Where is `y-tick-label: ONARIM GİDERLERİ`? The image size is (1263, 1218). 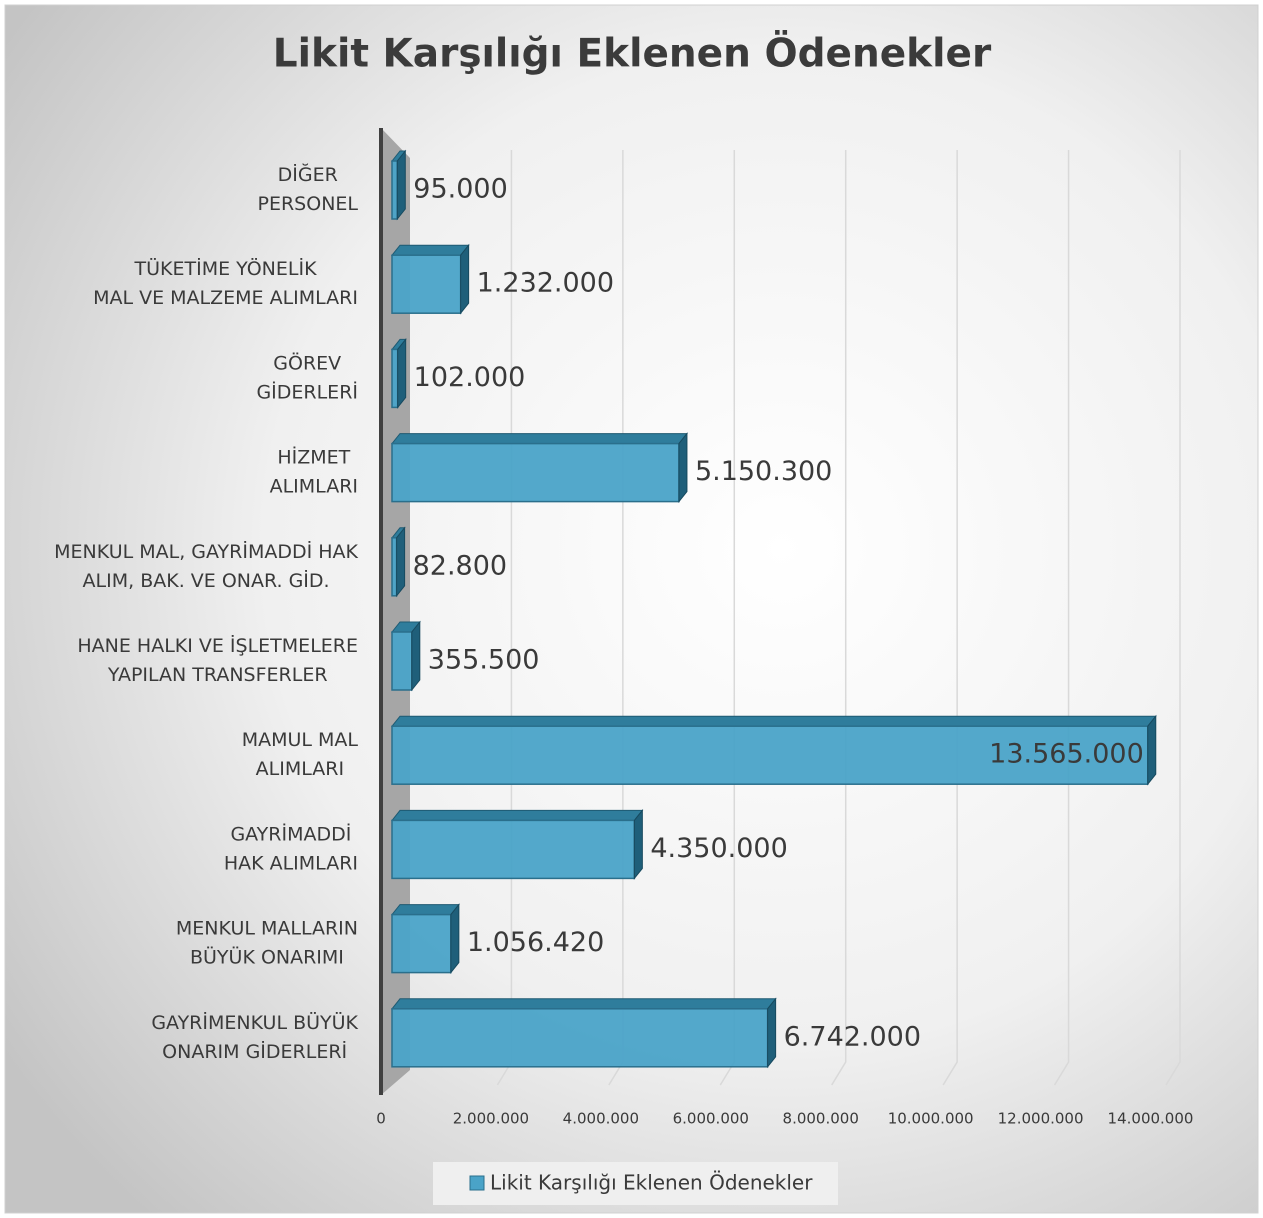
y-tick-label: ONARIM GİDERLERİ is located at coordinates (254, 1051).